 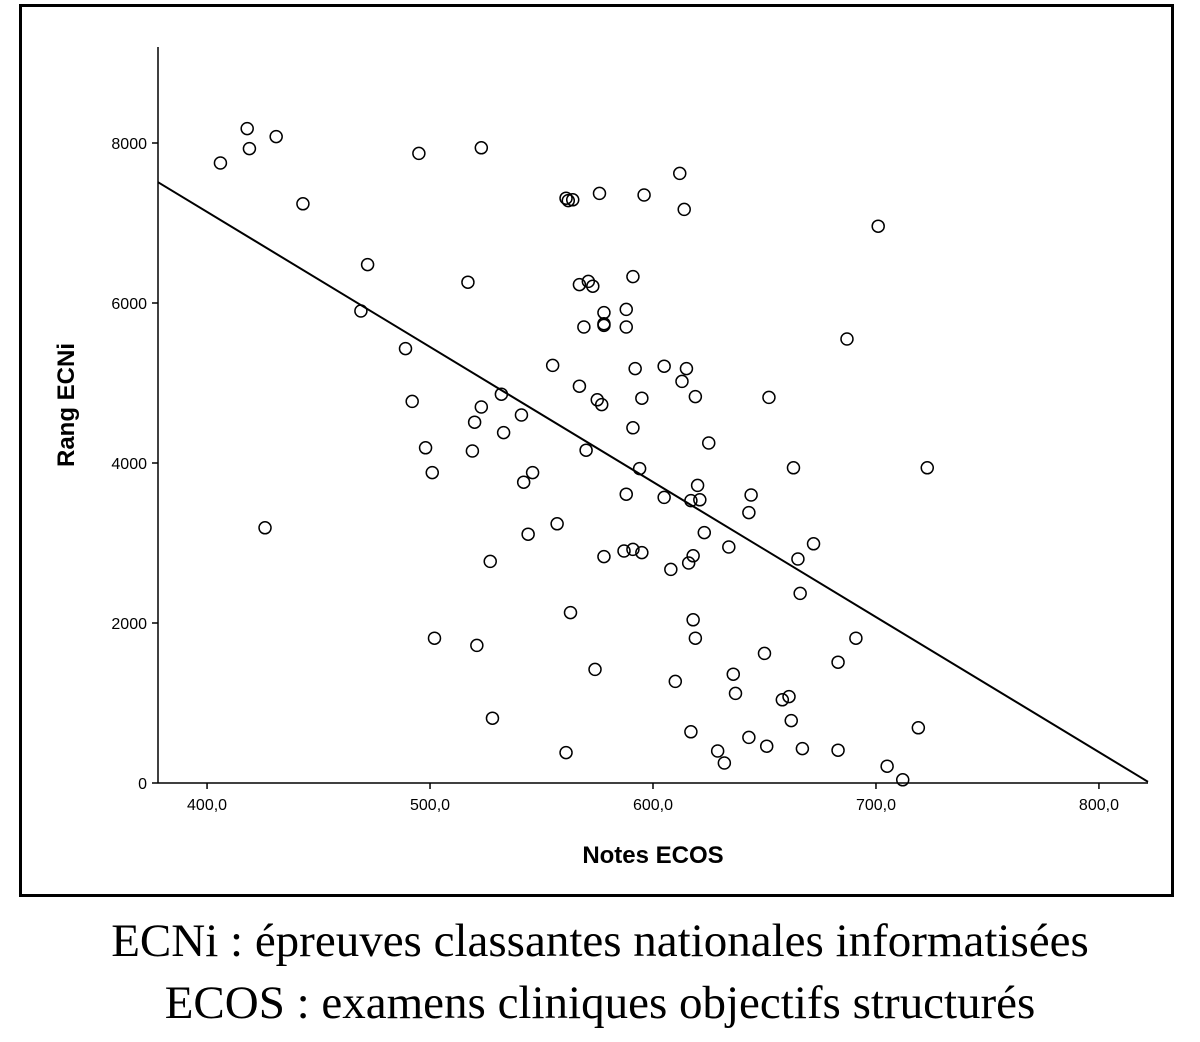 What do you see at coordinates (129, 624) in the screenshot?
I see `y-tick-label: 2000` at bounding box center [129, 624].